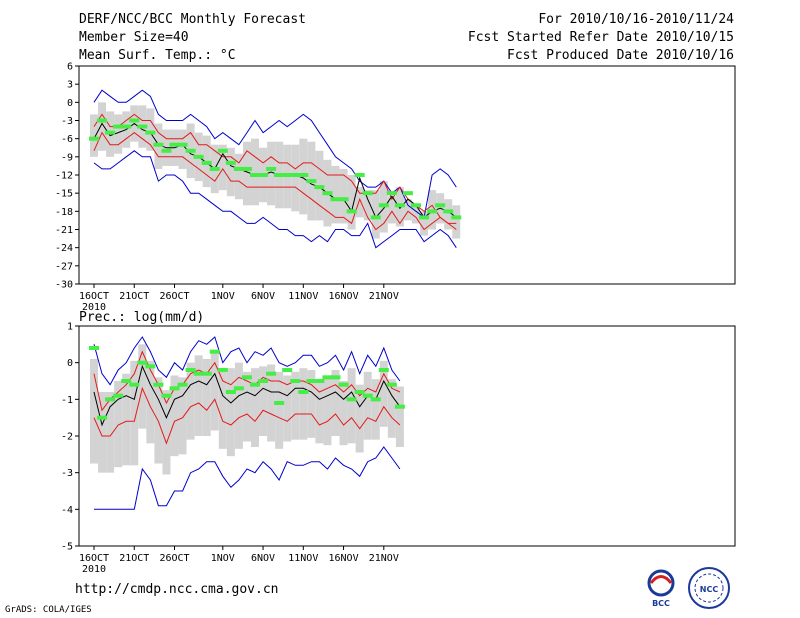 This screenshot has width=800, height=618. What do you see at coordinates (67, 121) in the screenshot?
I see `temp-ytick-label: -3` at bounding box center [67, 121].